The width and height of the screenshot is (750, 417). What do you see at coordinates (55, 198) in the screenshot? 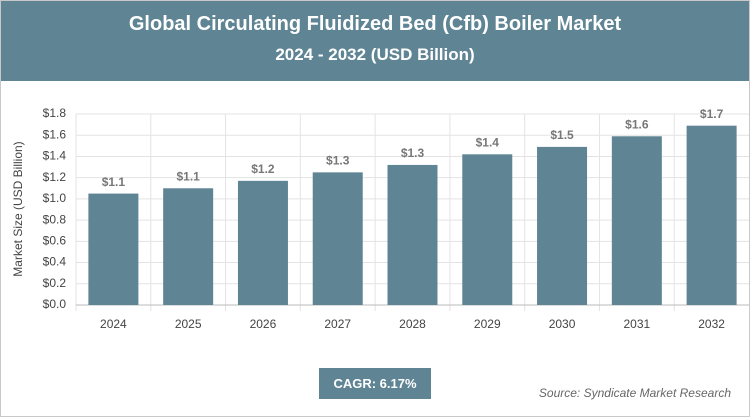
I see `y-tick-label: $1.0` at bounding box center [55, 198].